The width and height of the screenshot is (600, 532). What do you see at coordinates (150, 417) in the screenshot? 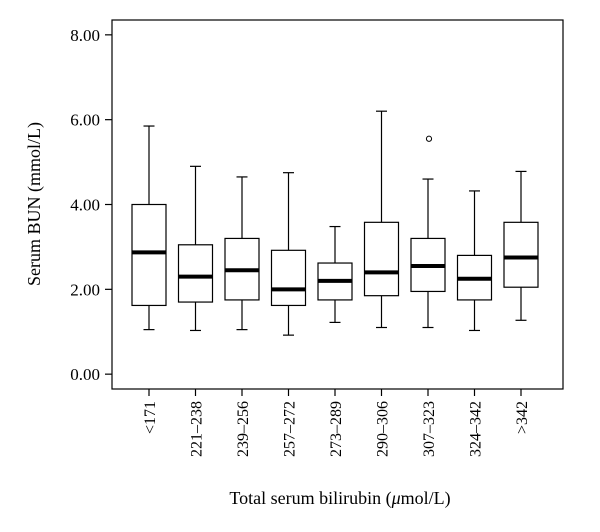
I see `x-tick-label: <171` at bounding box center [150, 417].